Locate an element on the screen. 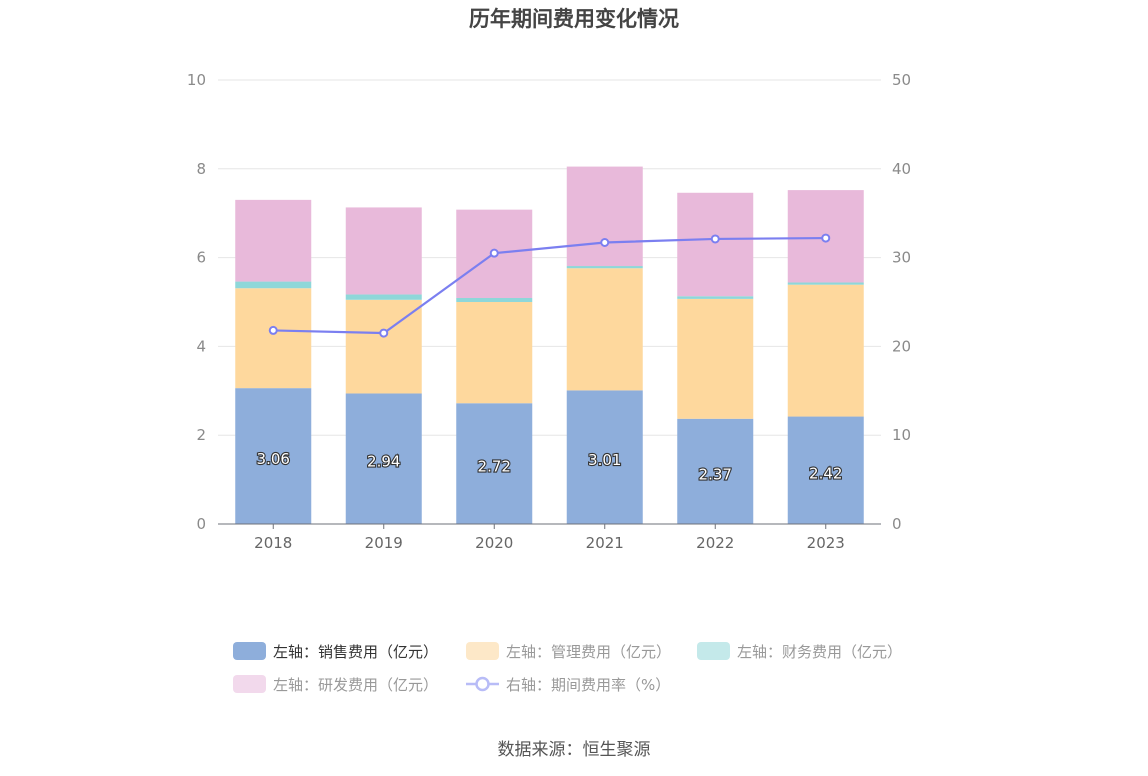 This screenshot has height=776, width=1148. y-left-tick-label: 0 is located at coordinates (201, 524).